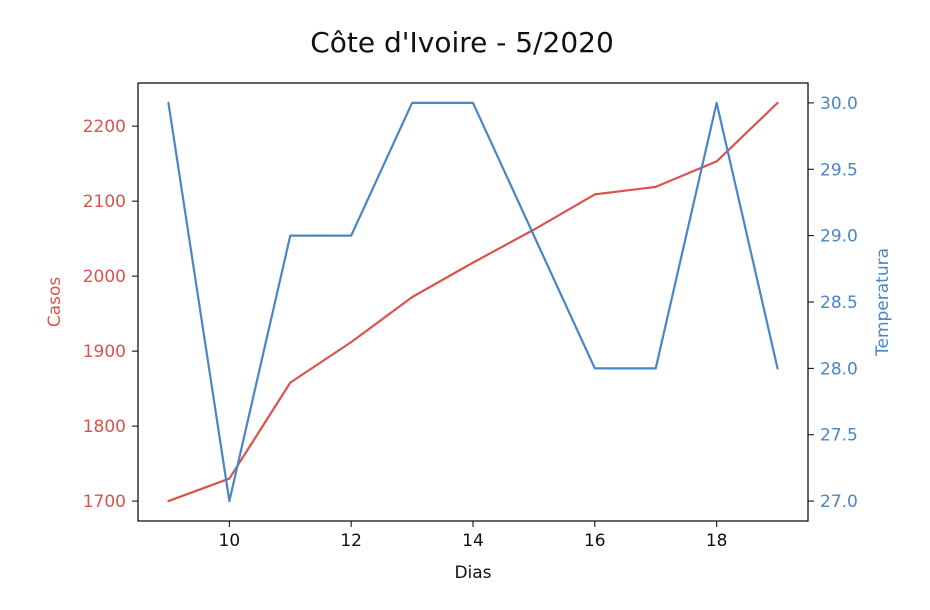  What do you see at coordinates (104, 352) in the screenshot?
I see `left-y-tick-label: 1900` at bounding box center [104, 352].